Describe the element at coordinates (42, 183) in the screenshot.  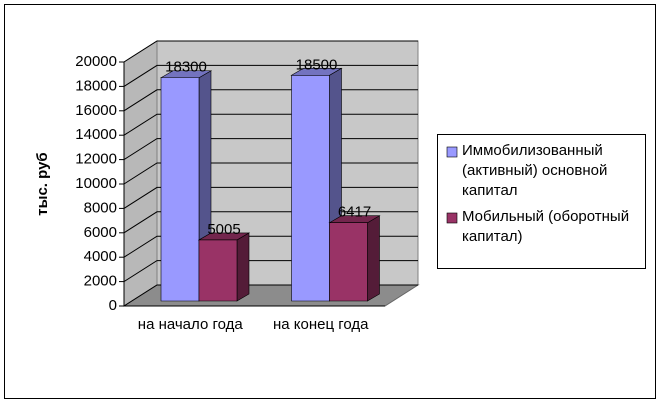
I see `y-axis-title: тыс. руб` at that location.